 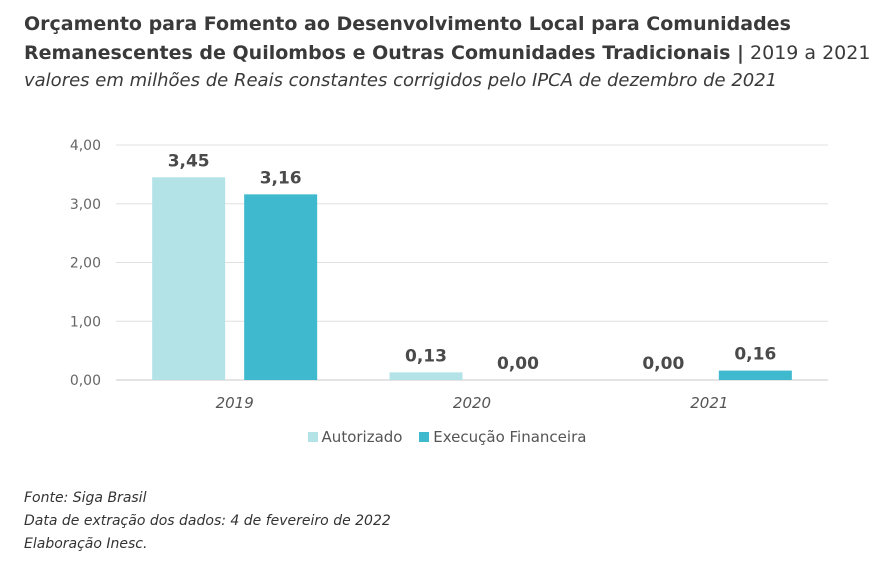 What do you see at coordinates (85, 264) in the screenshot?
I see `y-tick-label: 2,00` at bounding box center [85, 264].